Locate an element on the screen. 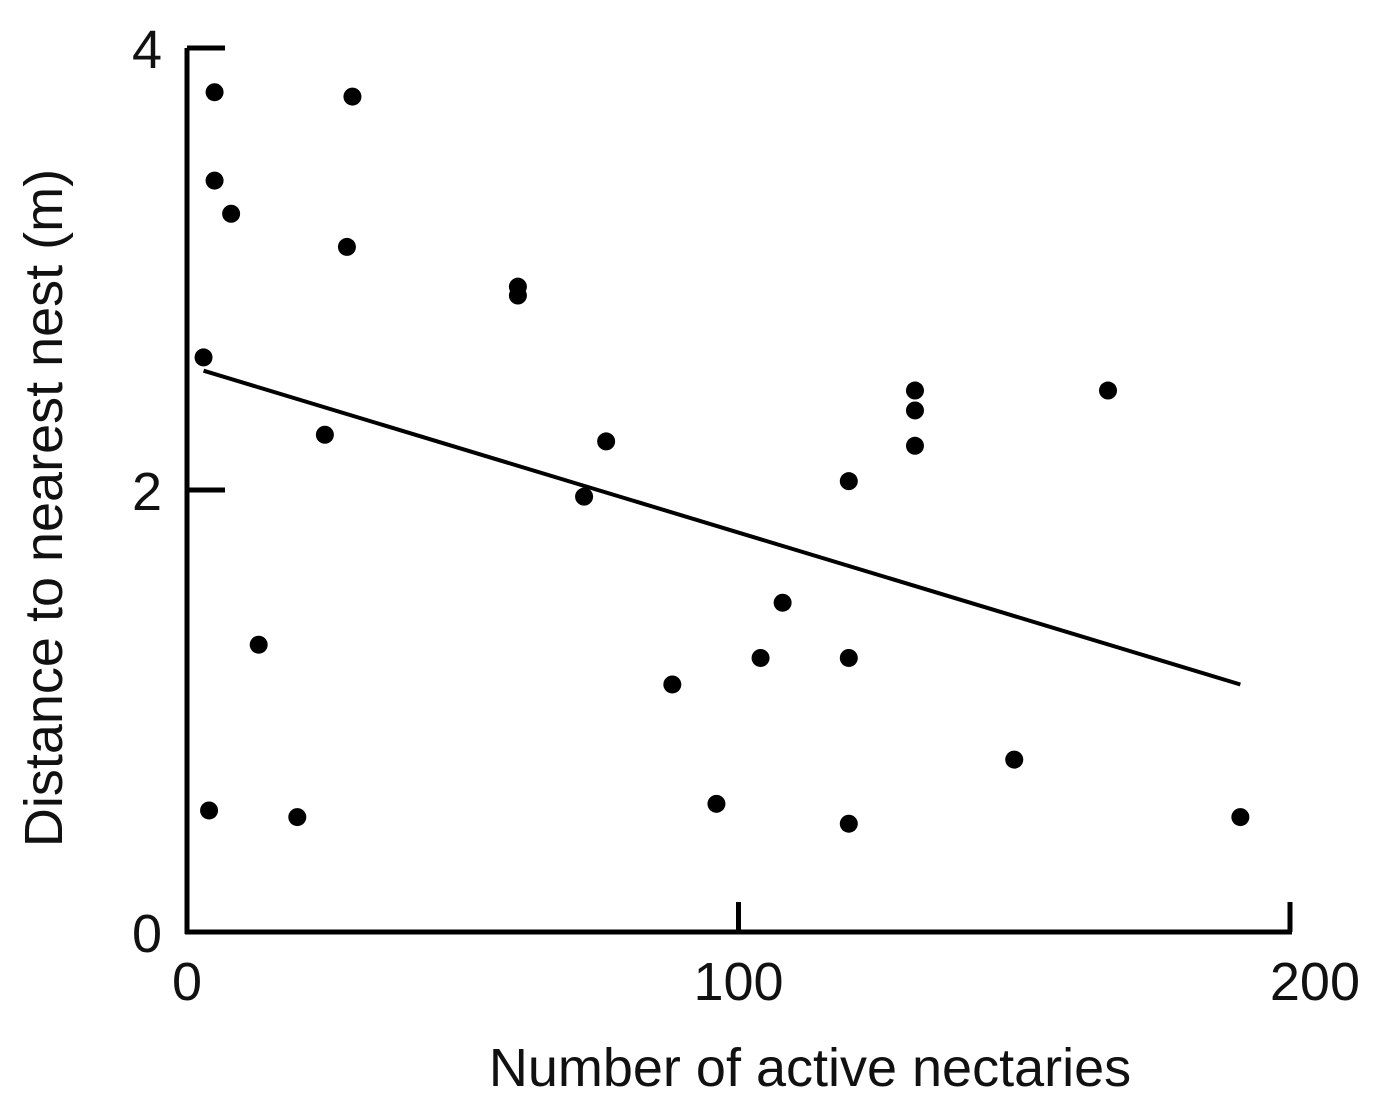 This screenshot has width=1378, height=1098. x-tick-label-0: 0 is located at coordinates (187, 982).